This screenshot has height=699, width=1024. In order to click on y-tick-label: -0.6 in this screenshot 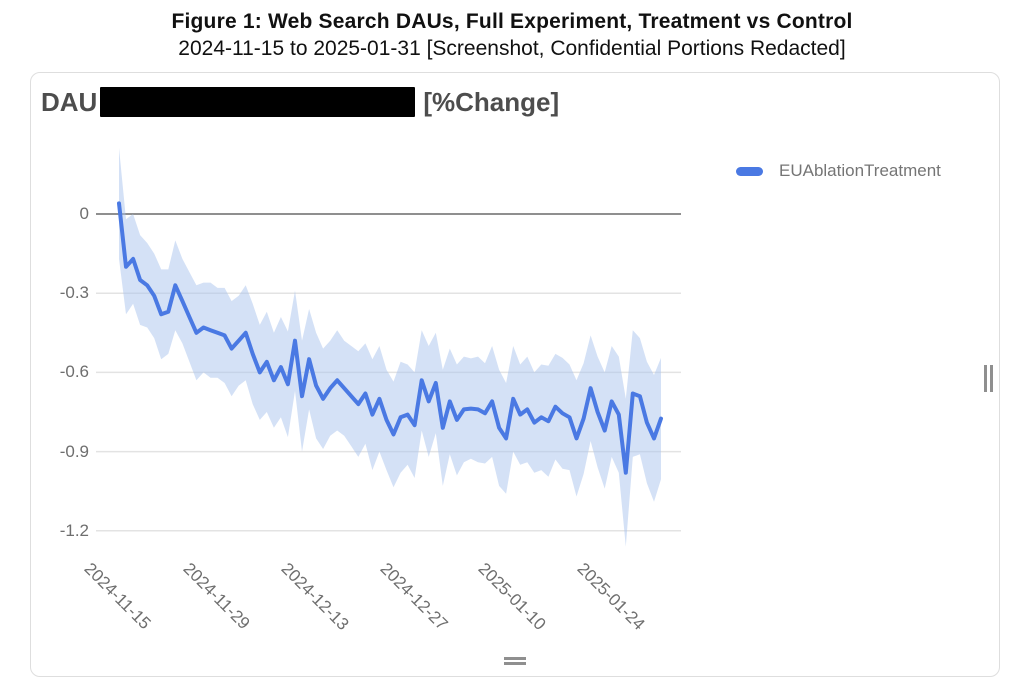, I will do `click(74, 372)`.